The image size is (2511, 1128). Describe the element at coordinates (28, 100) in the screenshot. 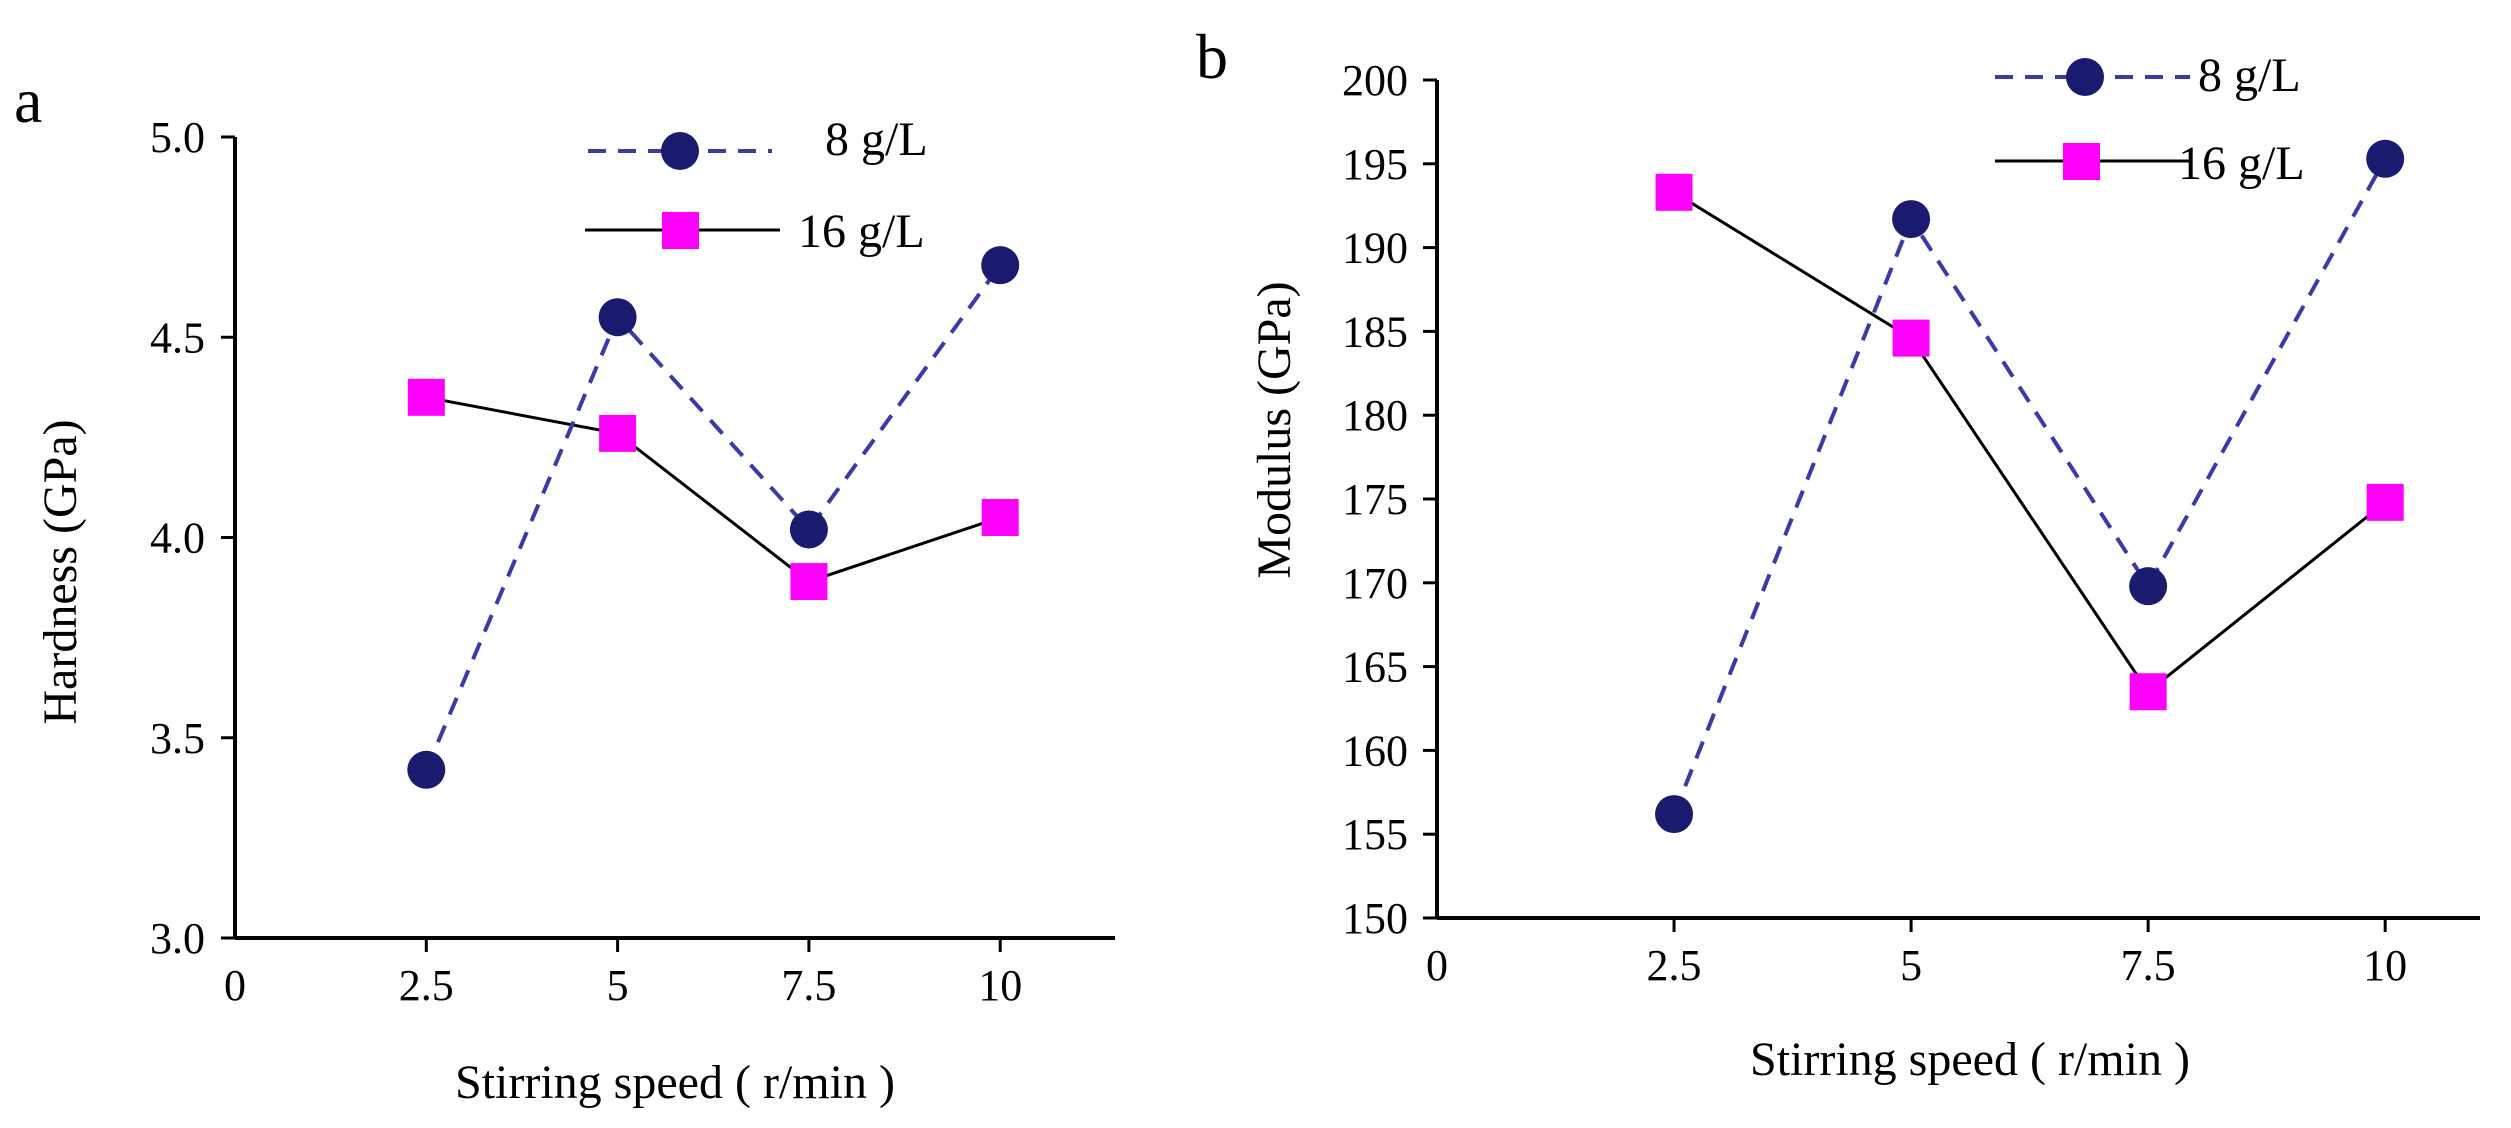

I see `panel-a-label: a` at that location.